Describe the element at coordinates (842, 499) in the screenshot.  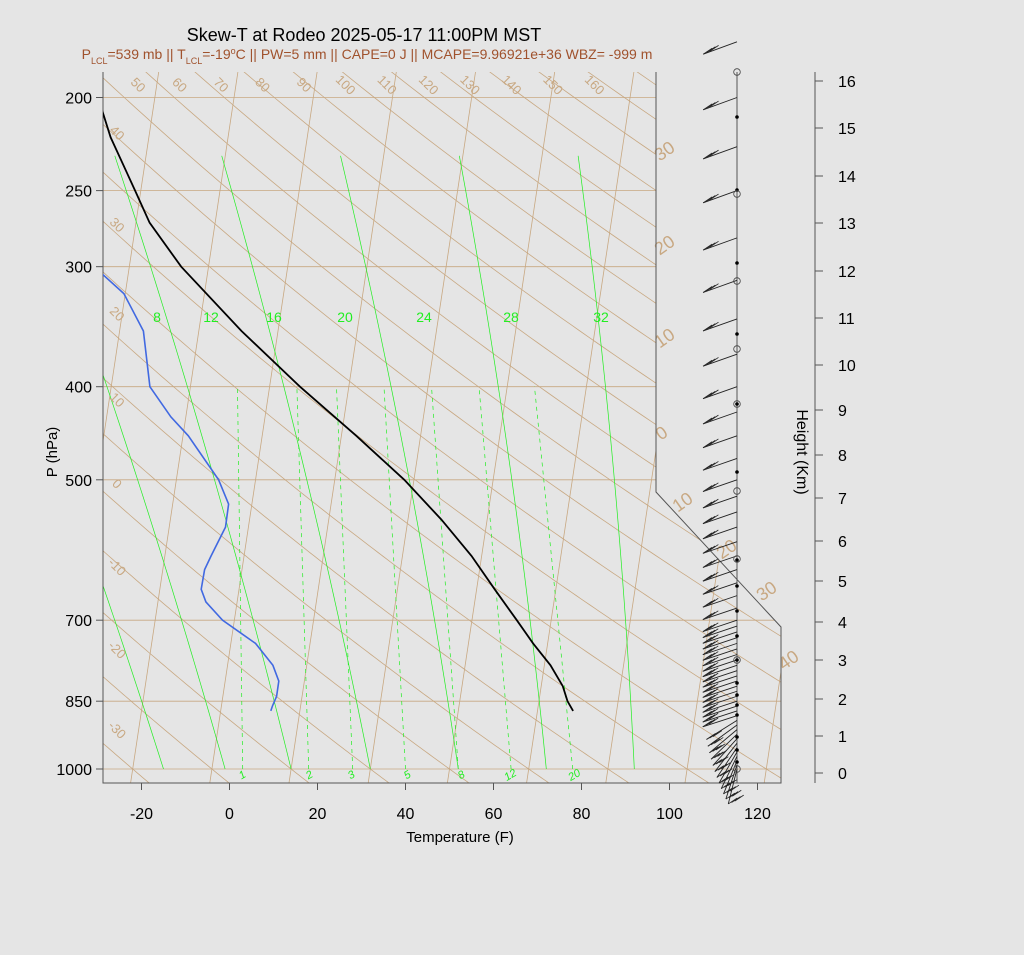
I see `height-tick-label: 7` at that location.